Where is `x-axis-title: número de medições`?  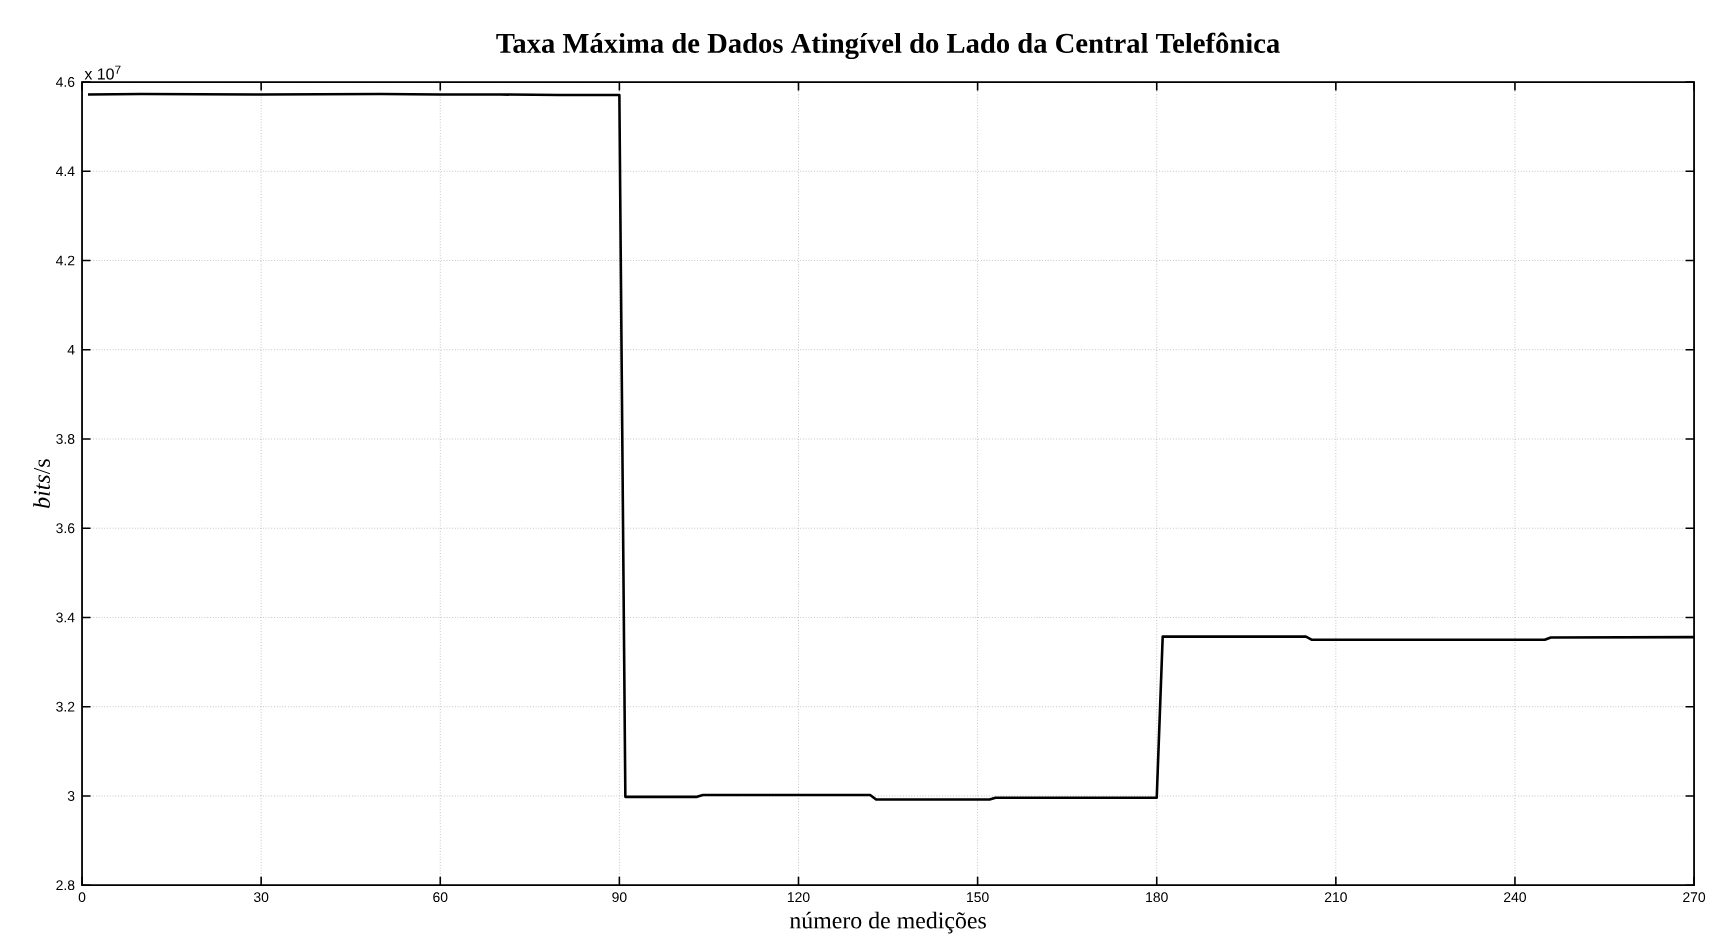
x-axis-title: número de medições is located at coordinates (887, 922).